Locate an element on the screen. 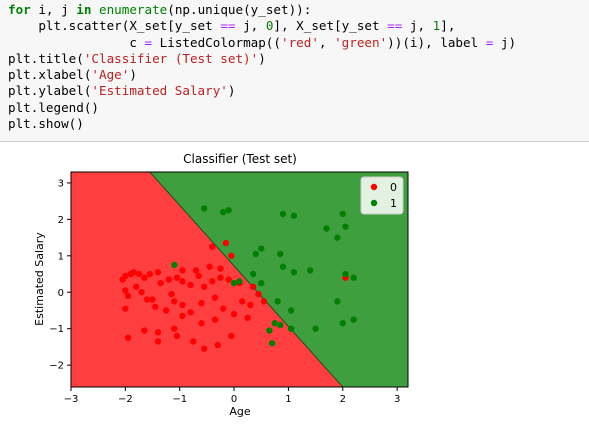 Image resolution: width=589 pixels, height=439 pixels. code-line: plt.legend() is located at coordinates (298, 108).